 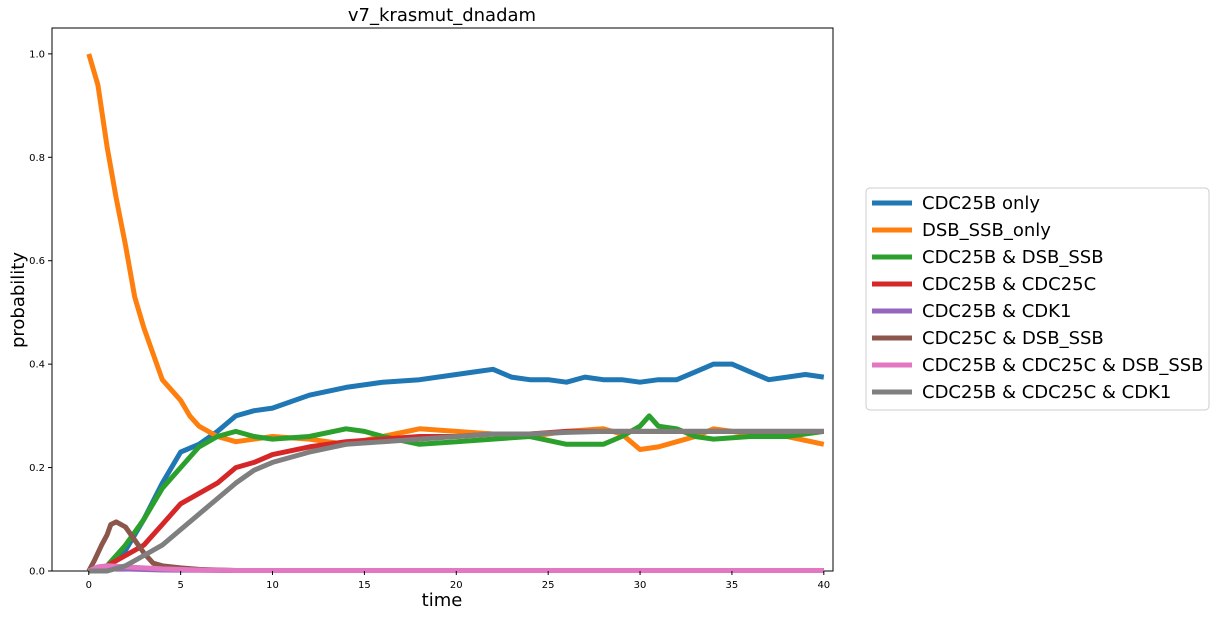 What do you see at coordinates (823, 585) in the screenshot?
I see `x-tick-label: 40` at bounding box center [823, 585].